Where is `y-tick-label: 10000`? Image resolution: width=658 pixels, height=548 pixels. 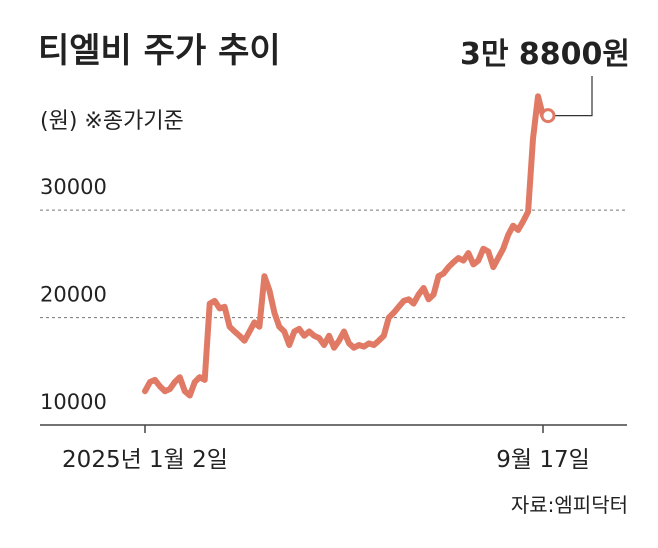 y-tick-label: 10000 is located at coordinates (73, 402).